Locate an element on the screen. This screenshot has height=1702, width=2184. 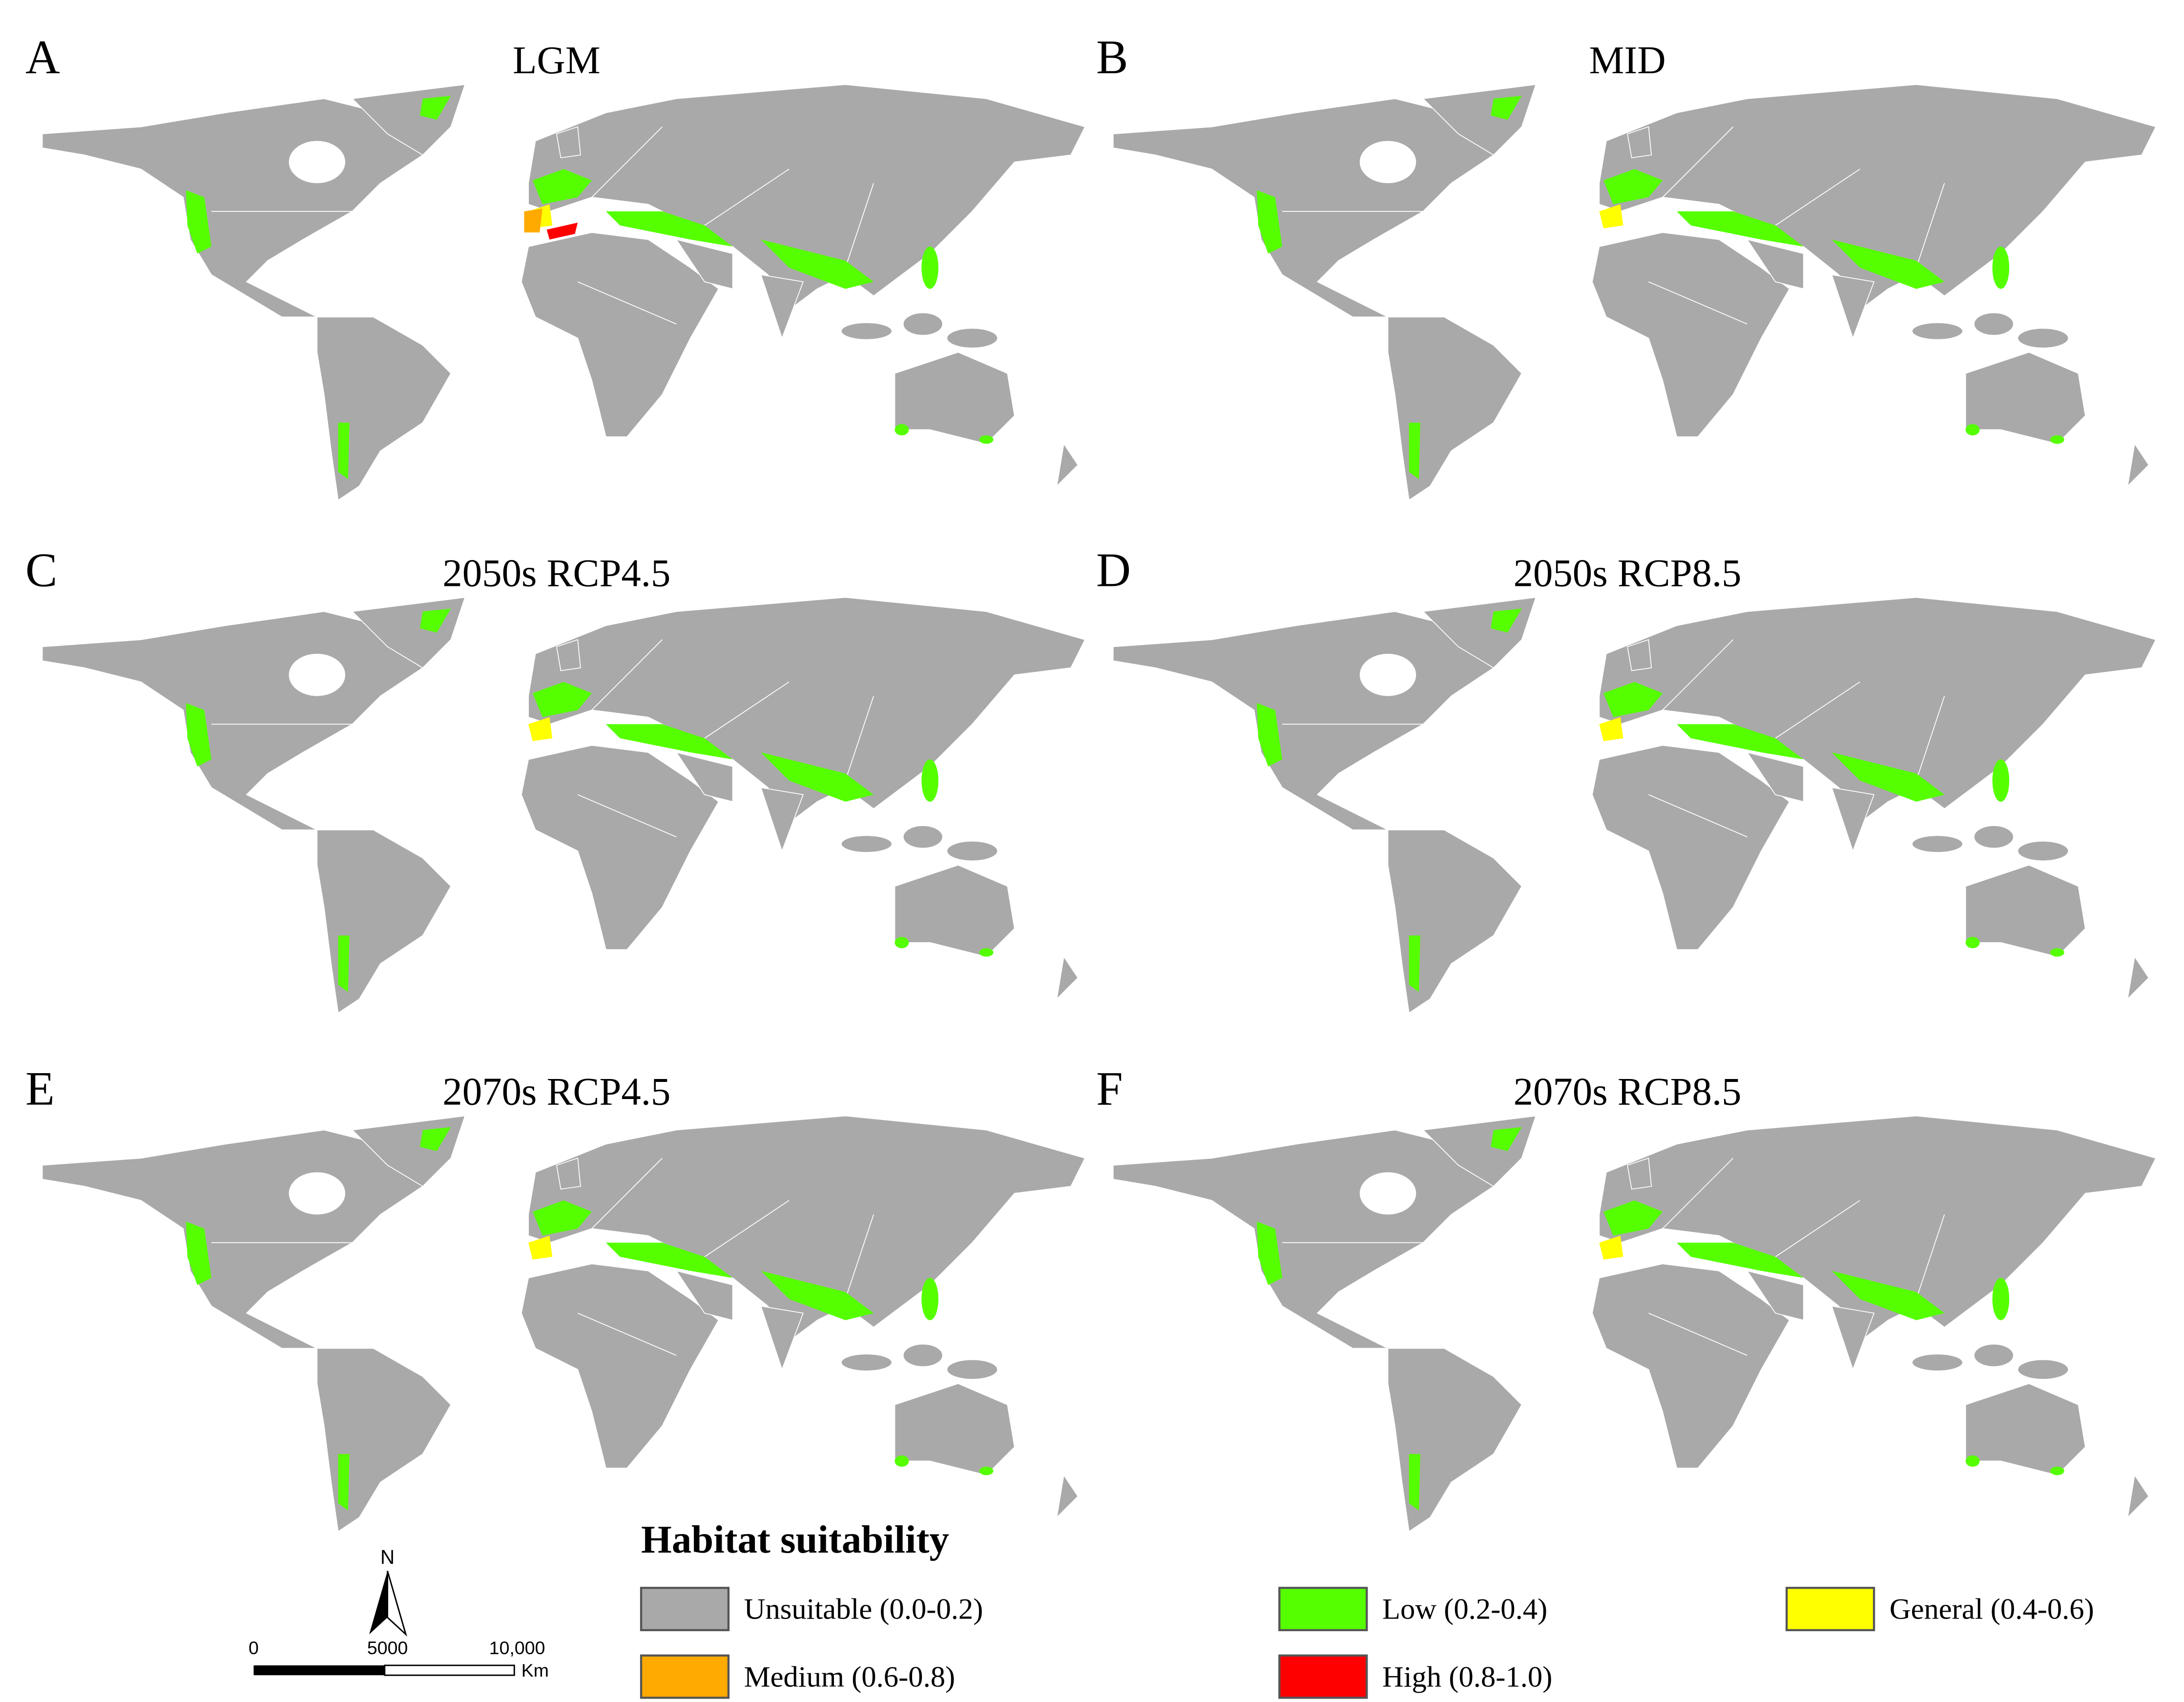
panel-title: 2070s RCP4.5 is located at coordinates (556, 1091).